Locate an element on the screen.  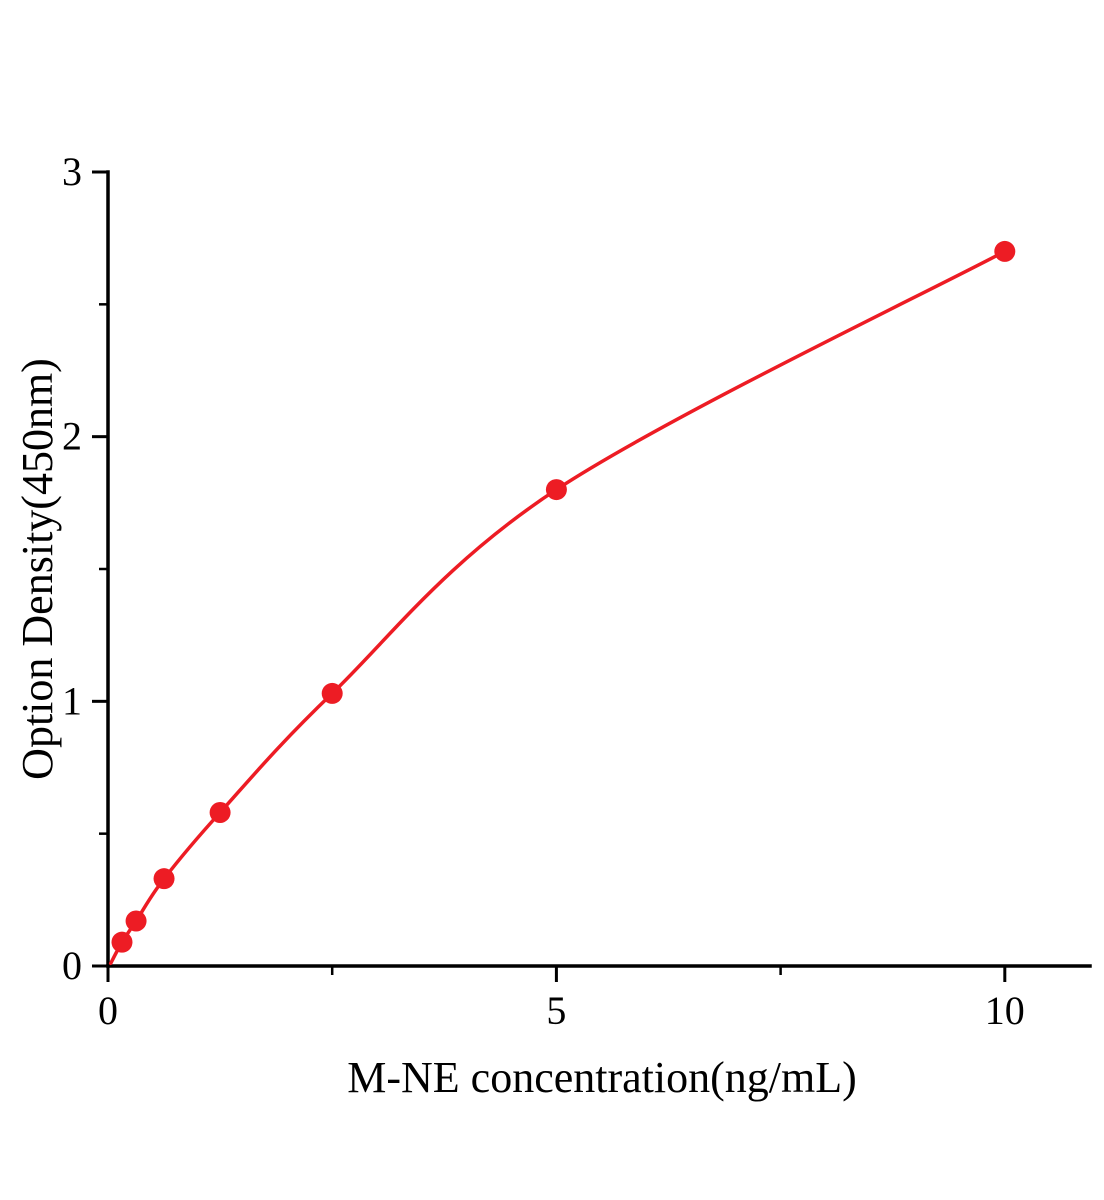
y-tick-label: 1 is located at coordinates (72, 700).